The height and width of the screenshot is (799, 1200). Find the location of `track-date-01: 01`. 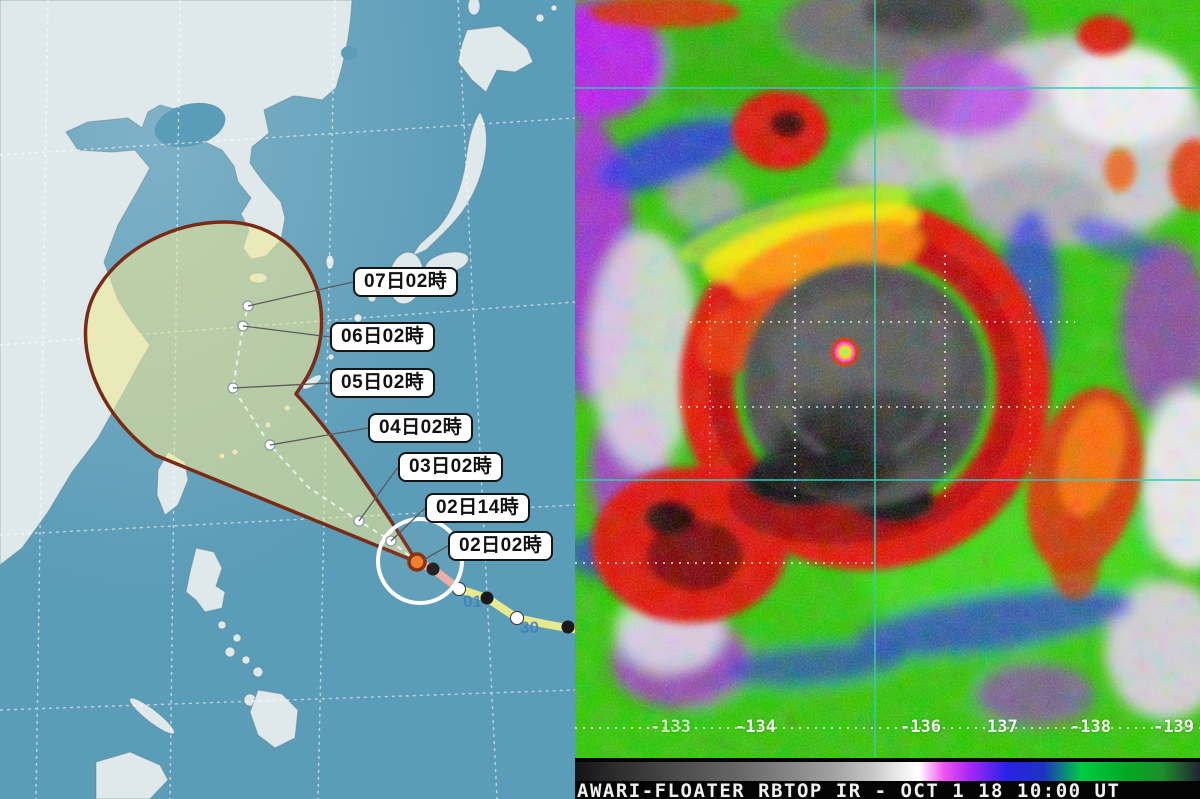

track-date-01: 01 is located at coordinates (472, 601).